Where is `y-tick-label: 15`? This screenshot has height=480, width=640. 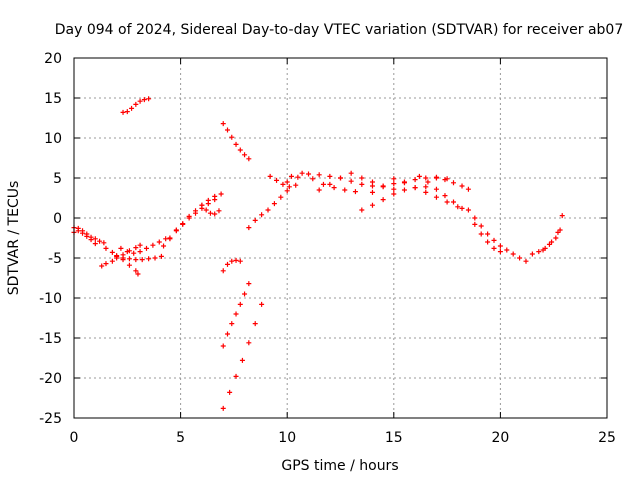
y-tick-label: 15 is located at coordinates (53, 99).